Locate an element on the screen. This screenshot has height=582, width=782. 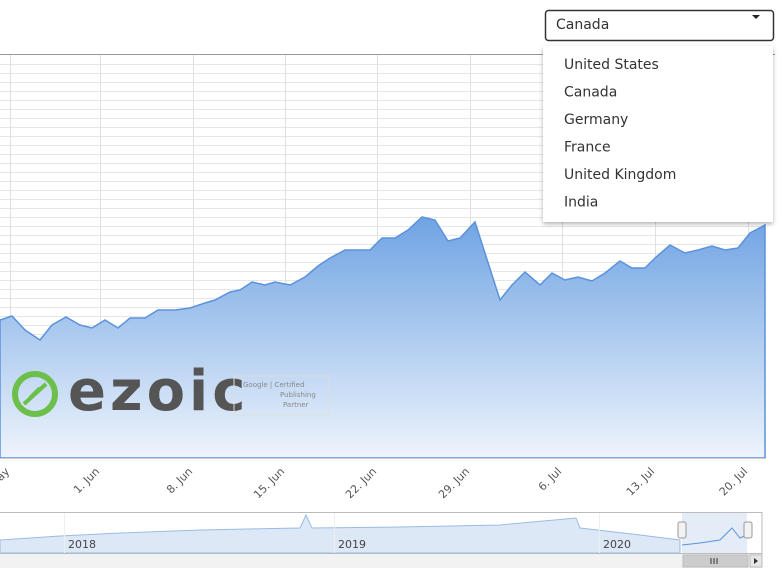
x-tick-label: 1. Jun is located at coordinates (86, 480).